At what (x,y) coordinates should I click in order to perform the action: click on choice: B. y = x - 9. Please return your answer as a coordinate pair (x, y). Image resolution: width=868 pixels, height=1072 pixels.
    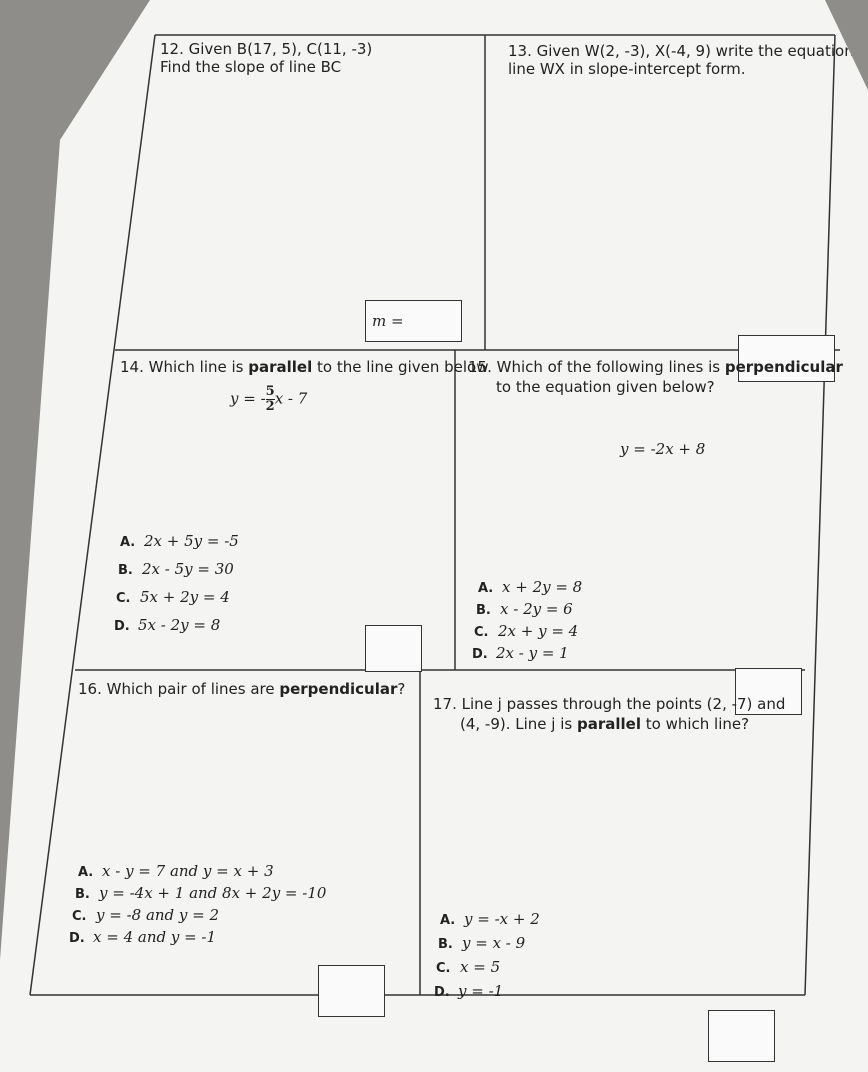
    Looking at the image, I should click on (481, 943).